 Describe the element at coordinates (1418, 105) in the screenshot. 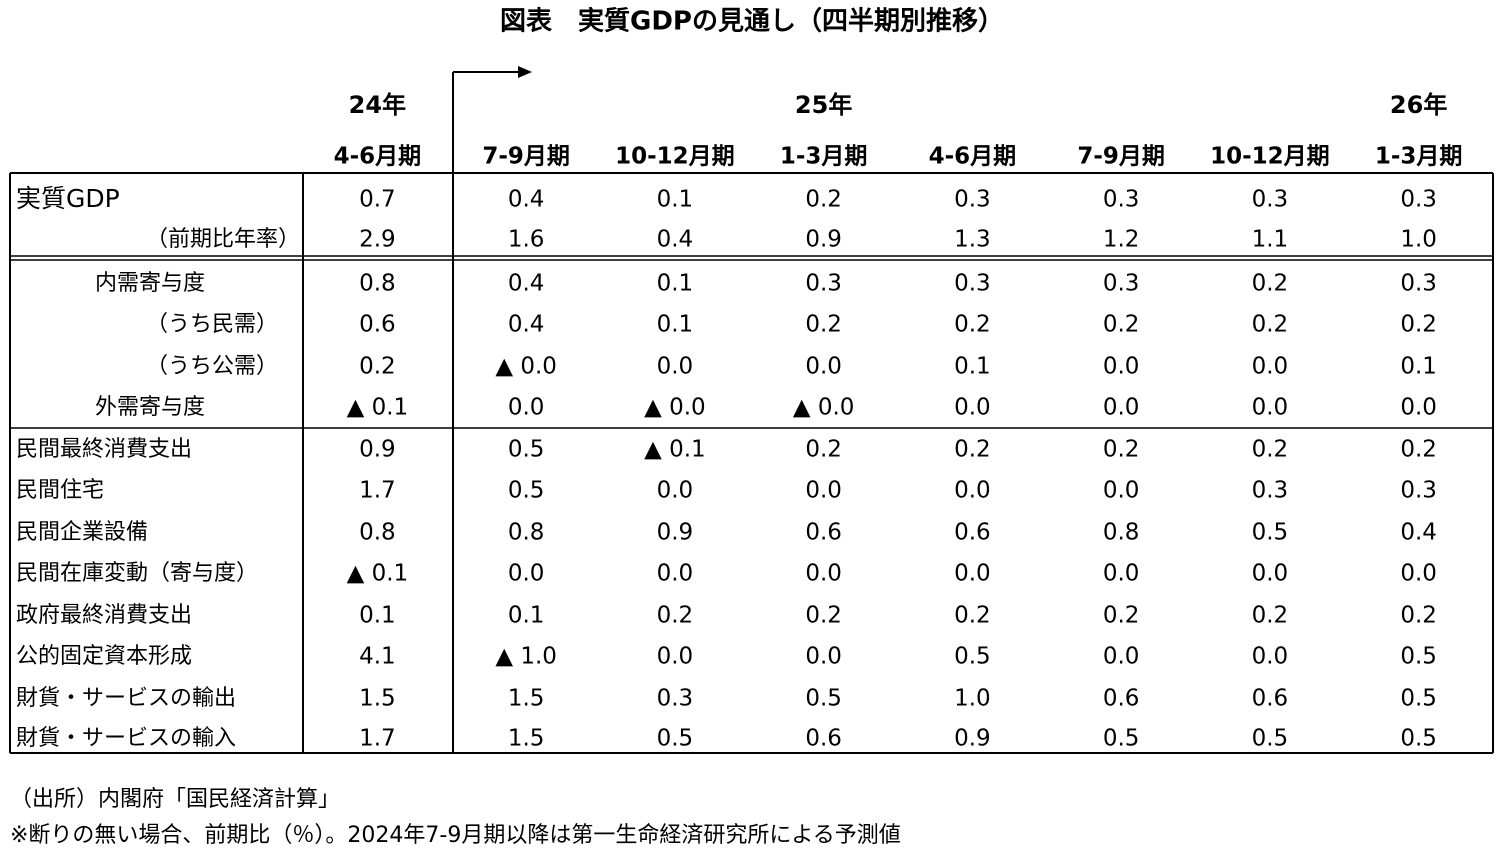

I see `year-header: 26年` at that location.